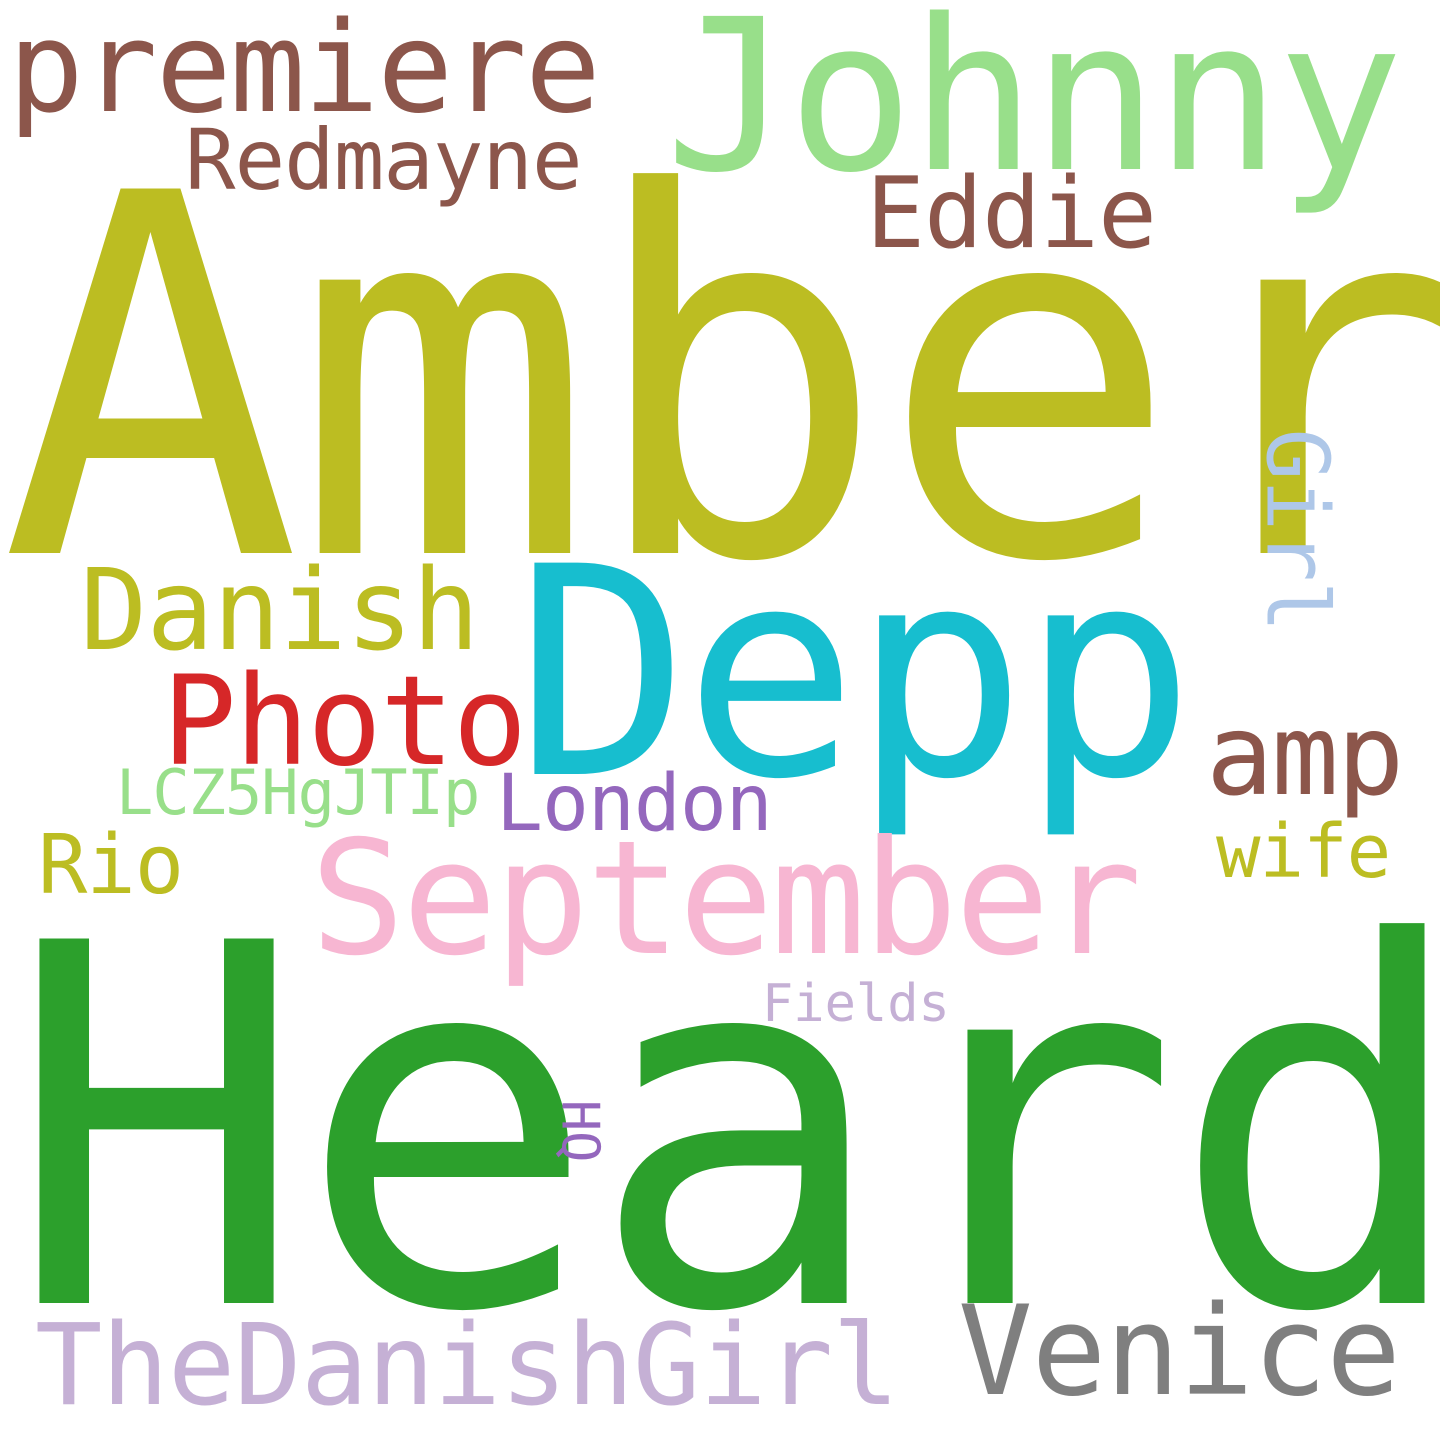 The image size is (1440, 1440). I want to click on word-premiere: premiere, so click(304, 70).